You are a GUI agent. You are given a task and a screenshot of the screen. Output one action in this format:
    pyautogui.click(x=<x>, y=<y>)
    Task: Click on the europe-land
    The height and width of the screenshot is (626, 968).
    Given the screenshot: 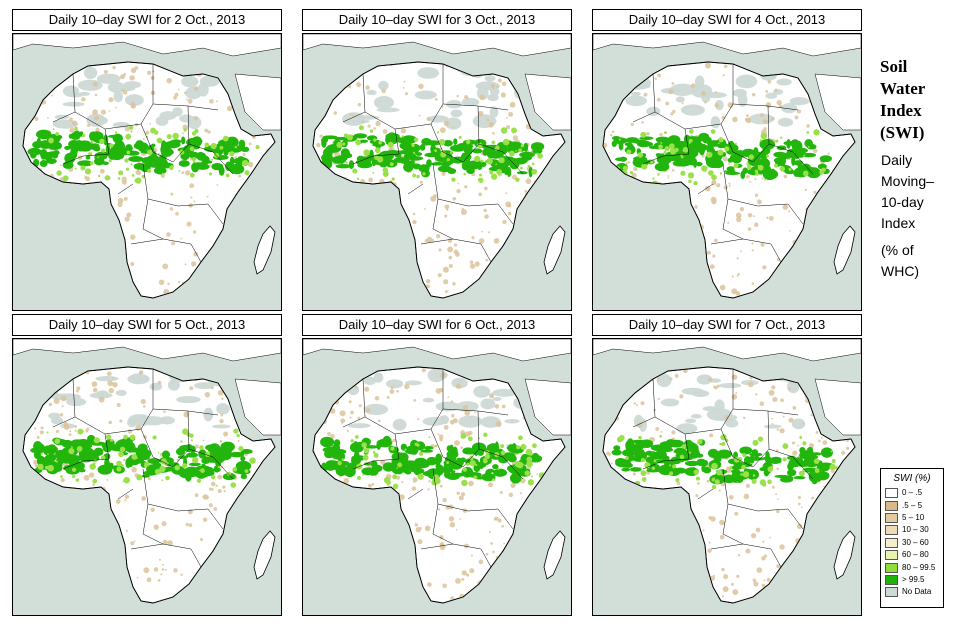 What is the action you would take?
    pyautogui.click(x=437, y=45)
    